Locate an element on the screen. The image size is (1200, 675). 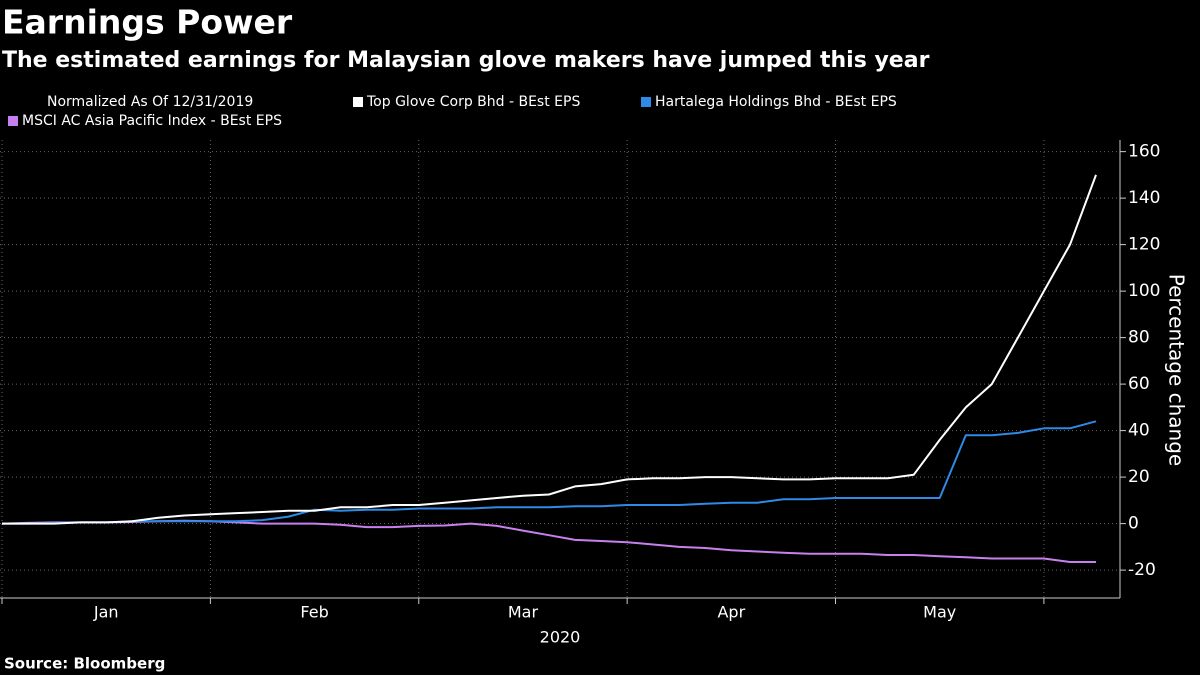
y-tick-label: 160 is located at coordinates (1144, 152).